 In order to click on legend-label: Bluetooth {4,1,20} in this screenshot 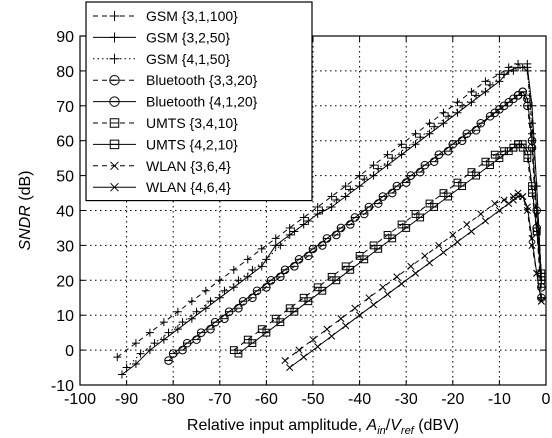, I will do `click(202, 102)`.